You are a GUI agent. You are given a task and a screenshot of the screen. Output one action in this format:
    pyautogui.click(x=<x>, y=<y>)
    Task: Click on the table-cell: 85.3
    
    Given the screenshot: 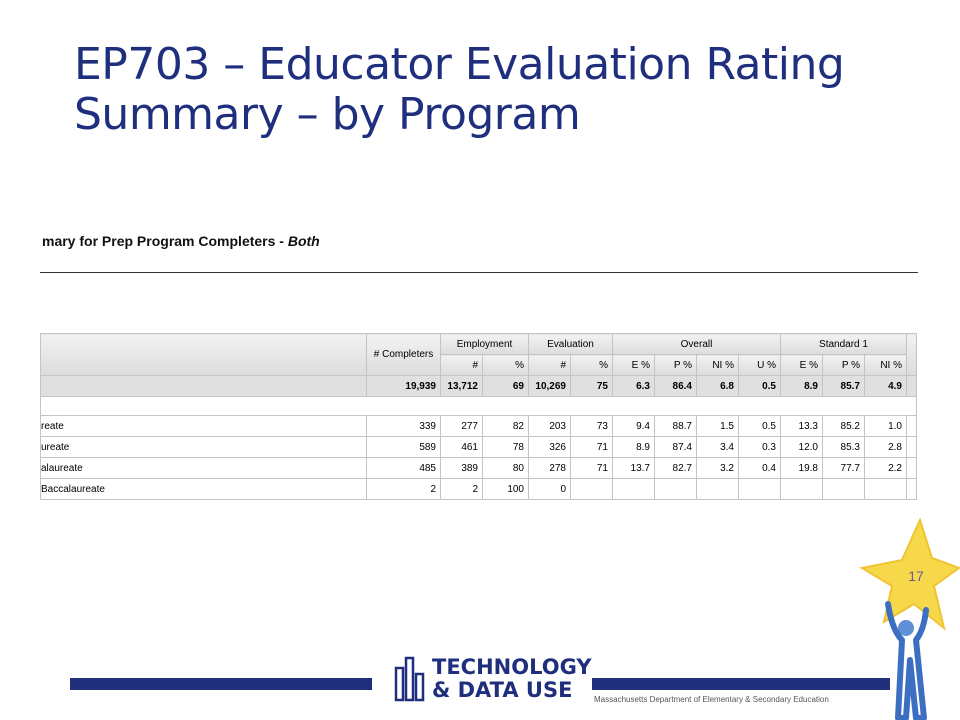 What is the action you would take?
    pyautogui.click(x=843, y=447)
    